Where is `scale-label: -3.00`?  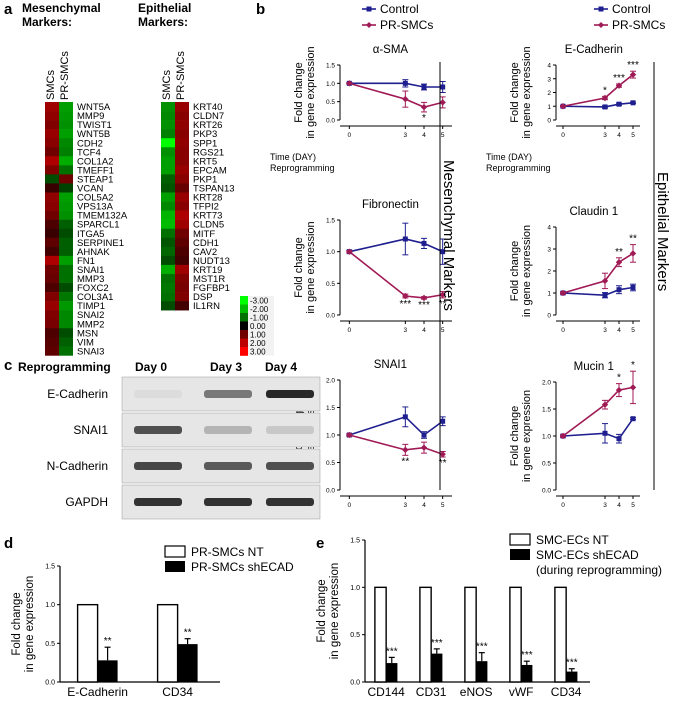 scale-label: -3.00 is located at coordinates (259, 301).